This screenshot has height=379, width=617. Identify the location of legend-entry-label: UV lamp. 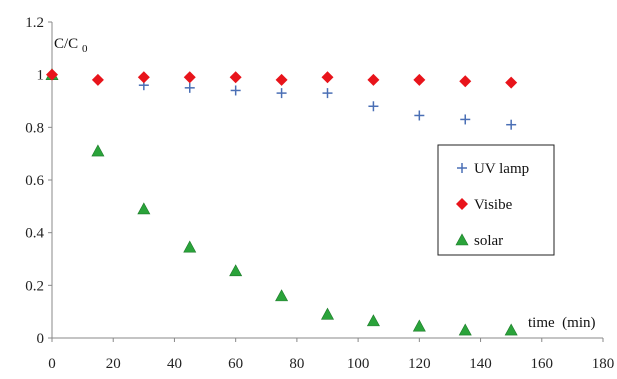
(501, 169).